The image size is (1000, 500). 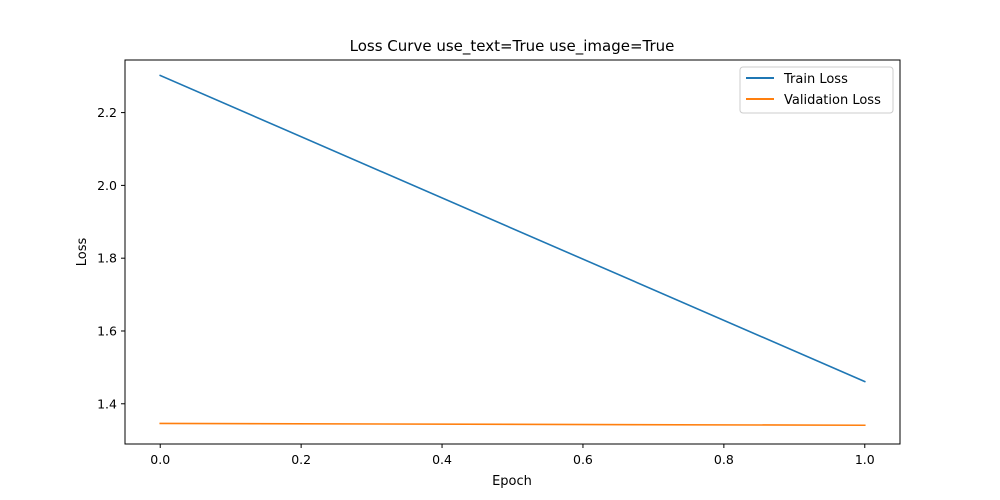 What do you see at coordinates (583, 459) in the screenshot?
I see `x-tick-label: 0.6` at bounding box center [583, 459].